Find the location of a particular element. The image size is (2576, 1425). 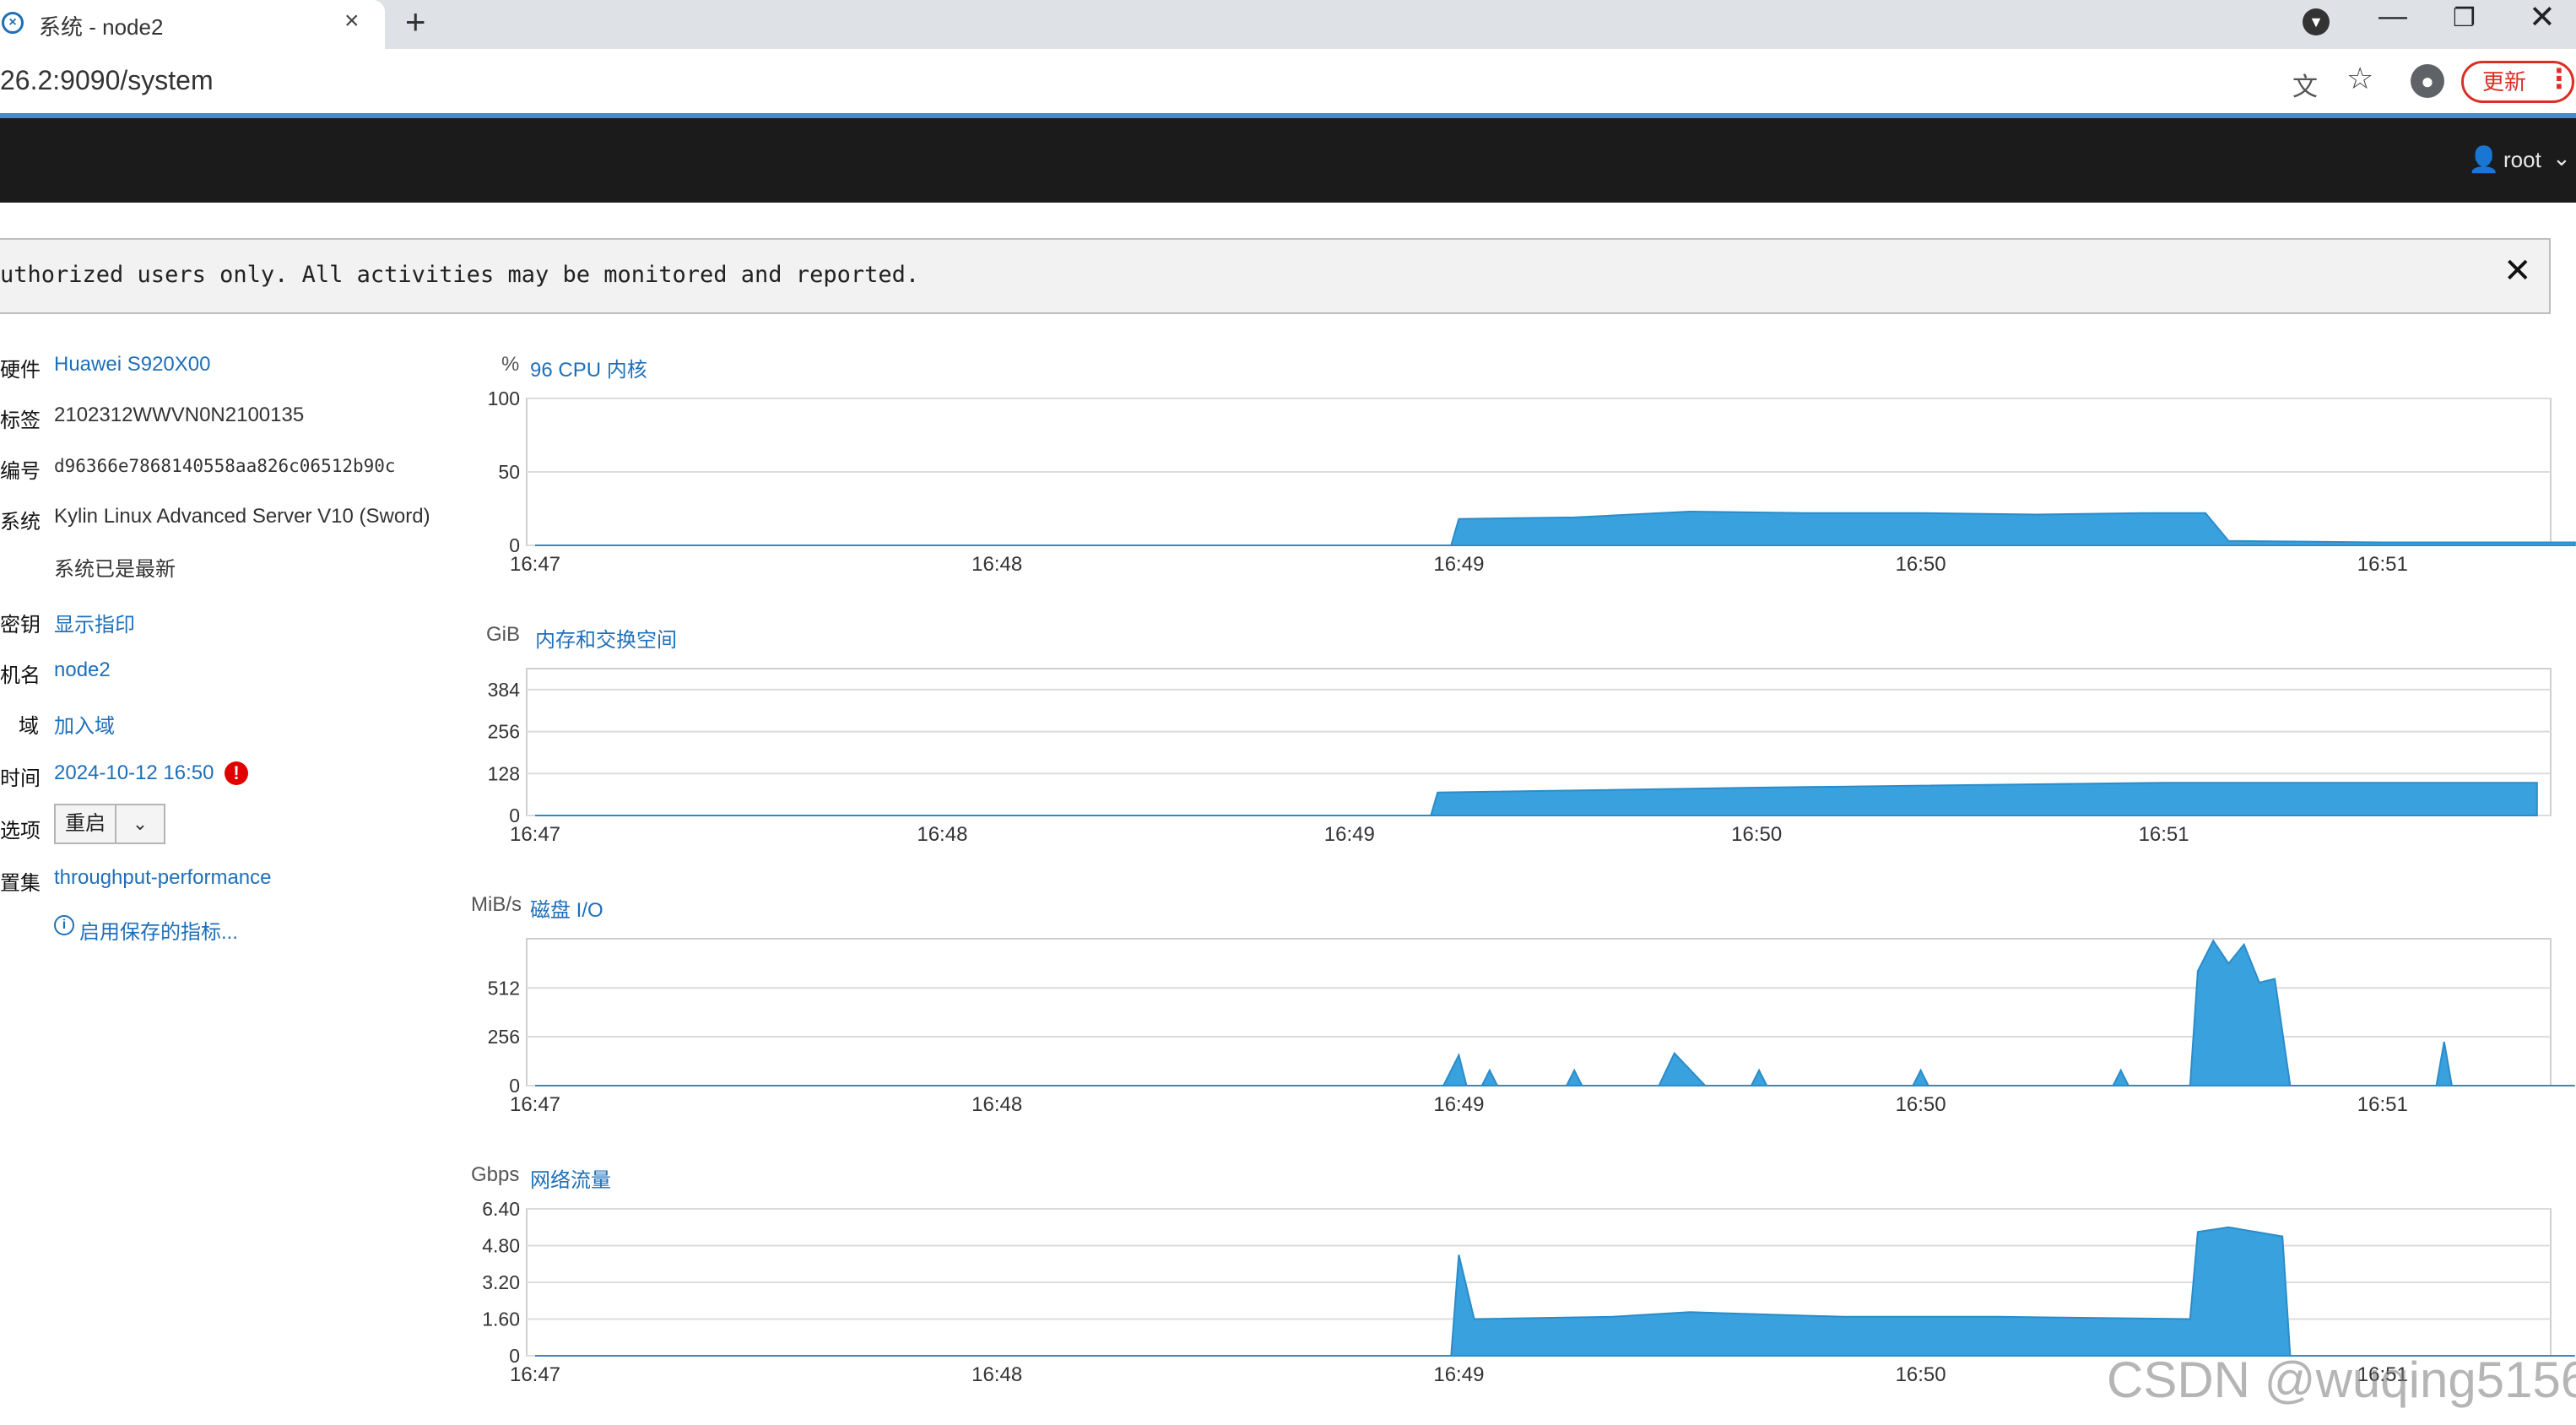

hardware-label: 硬件 is located at coordinates (20, 370).